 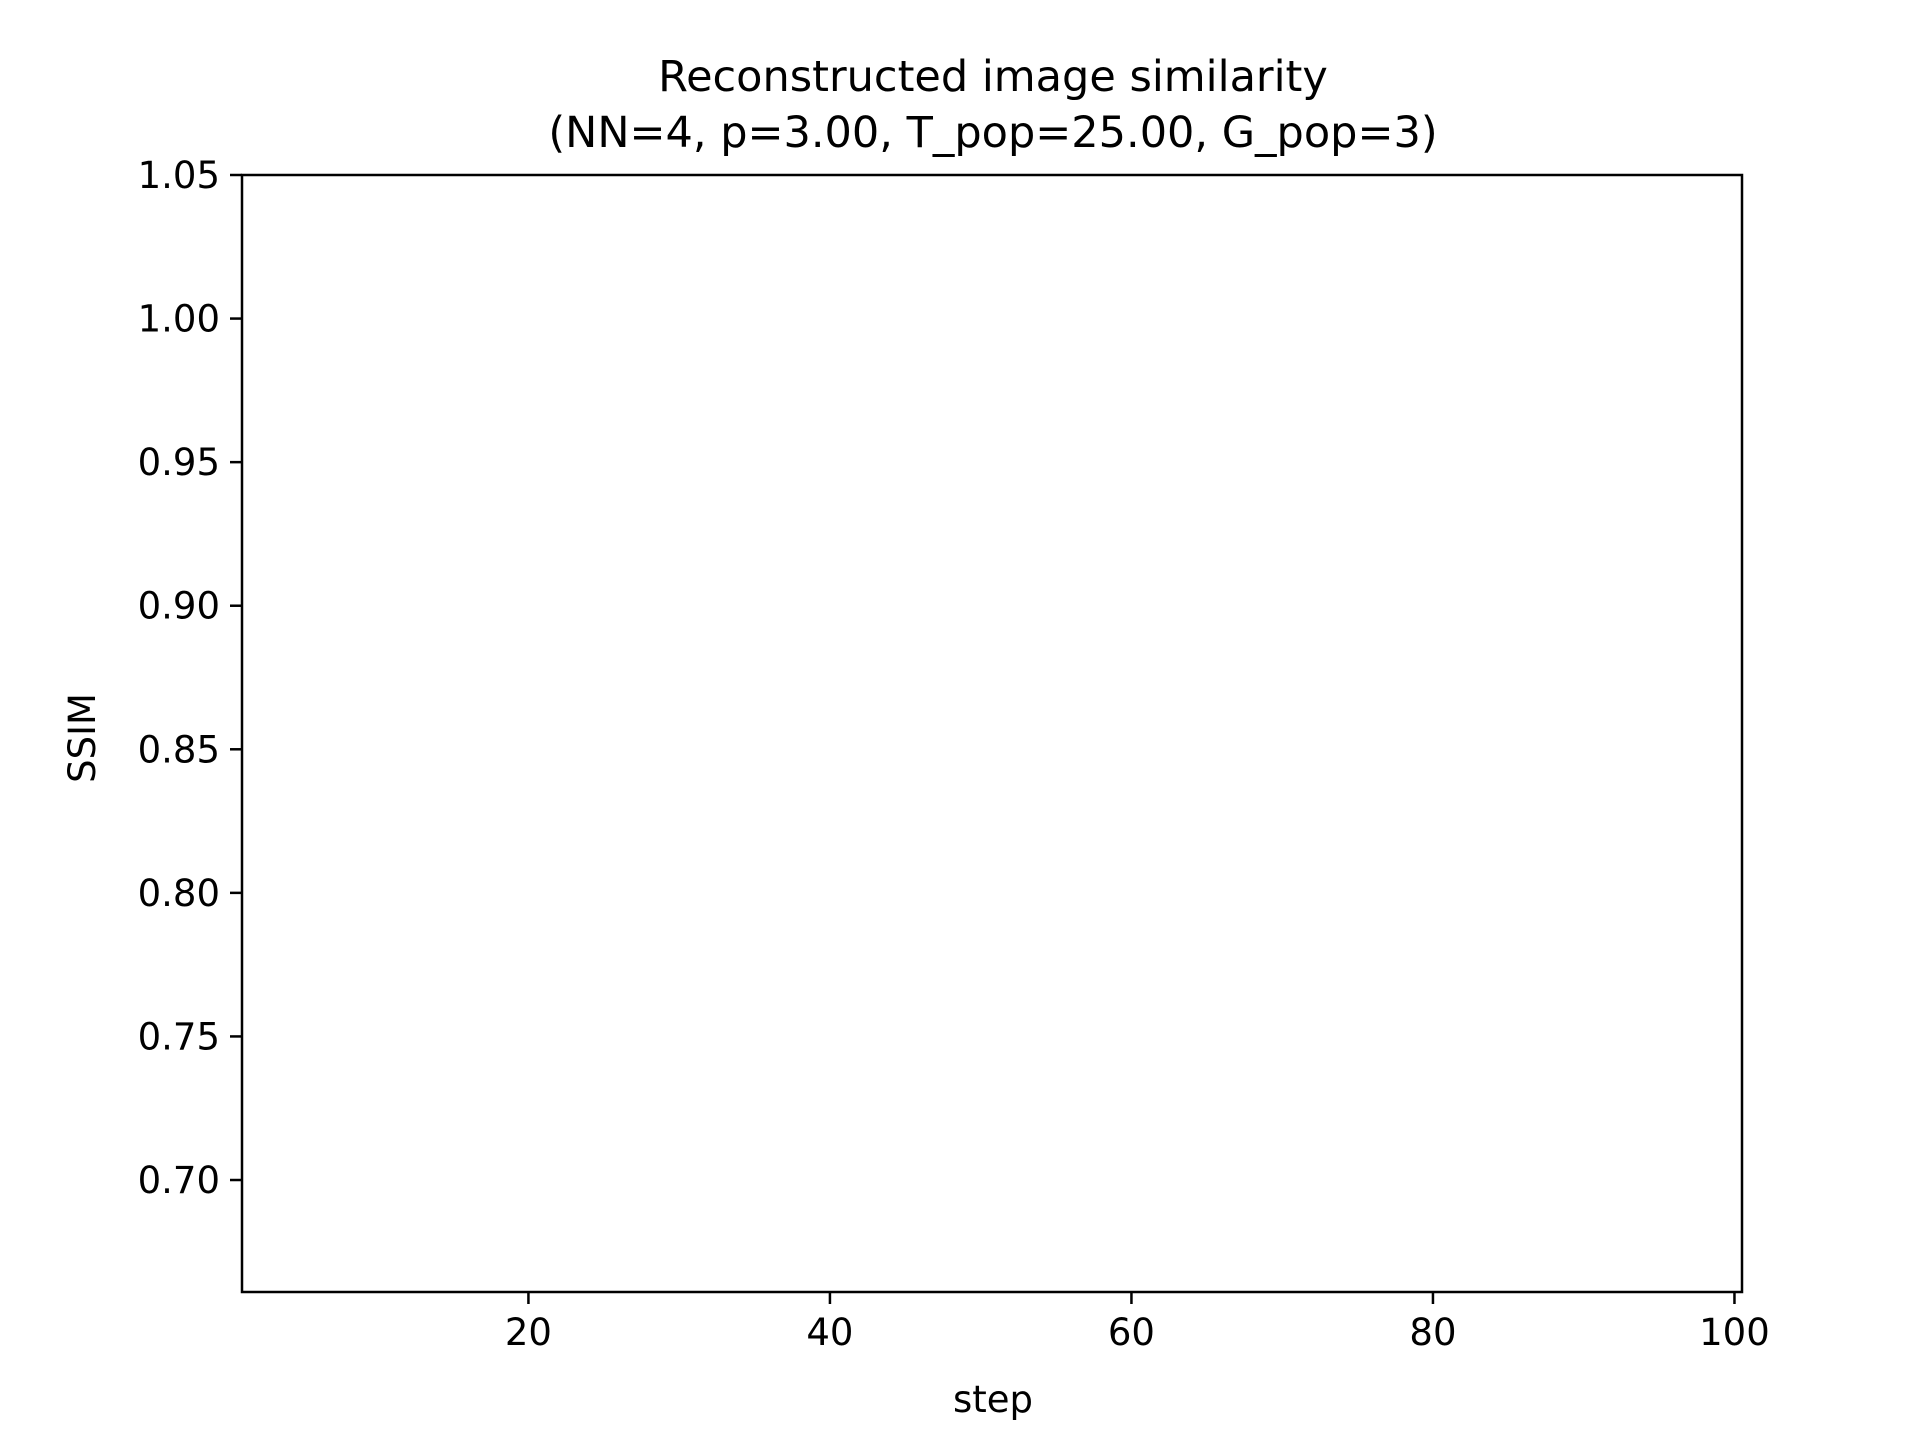 What do you see at coordinates (528, 1332) in the screenshot?
I see `x-tick-label: 20` at bounding box center [528, 1332].